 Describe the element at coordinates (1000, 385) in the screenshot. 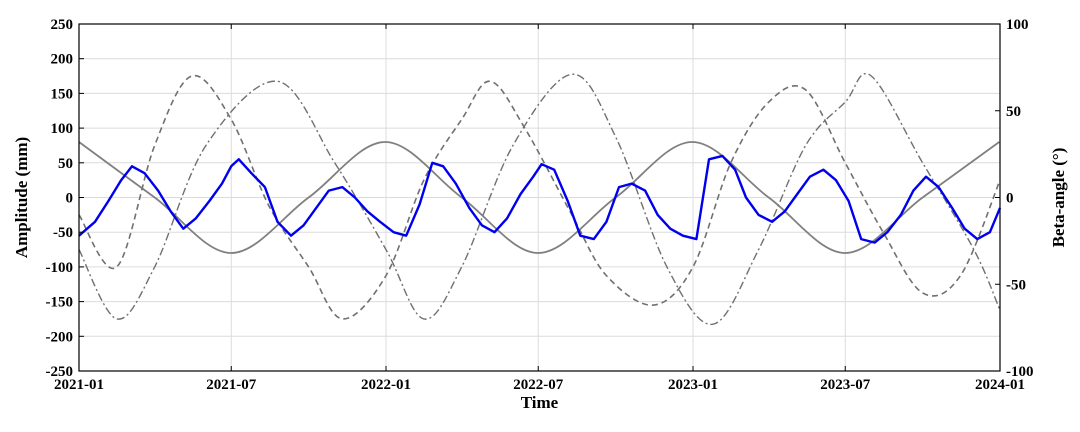

I see `x-tick-label: 2024-01` at that location.